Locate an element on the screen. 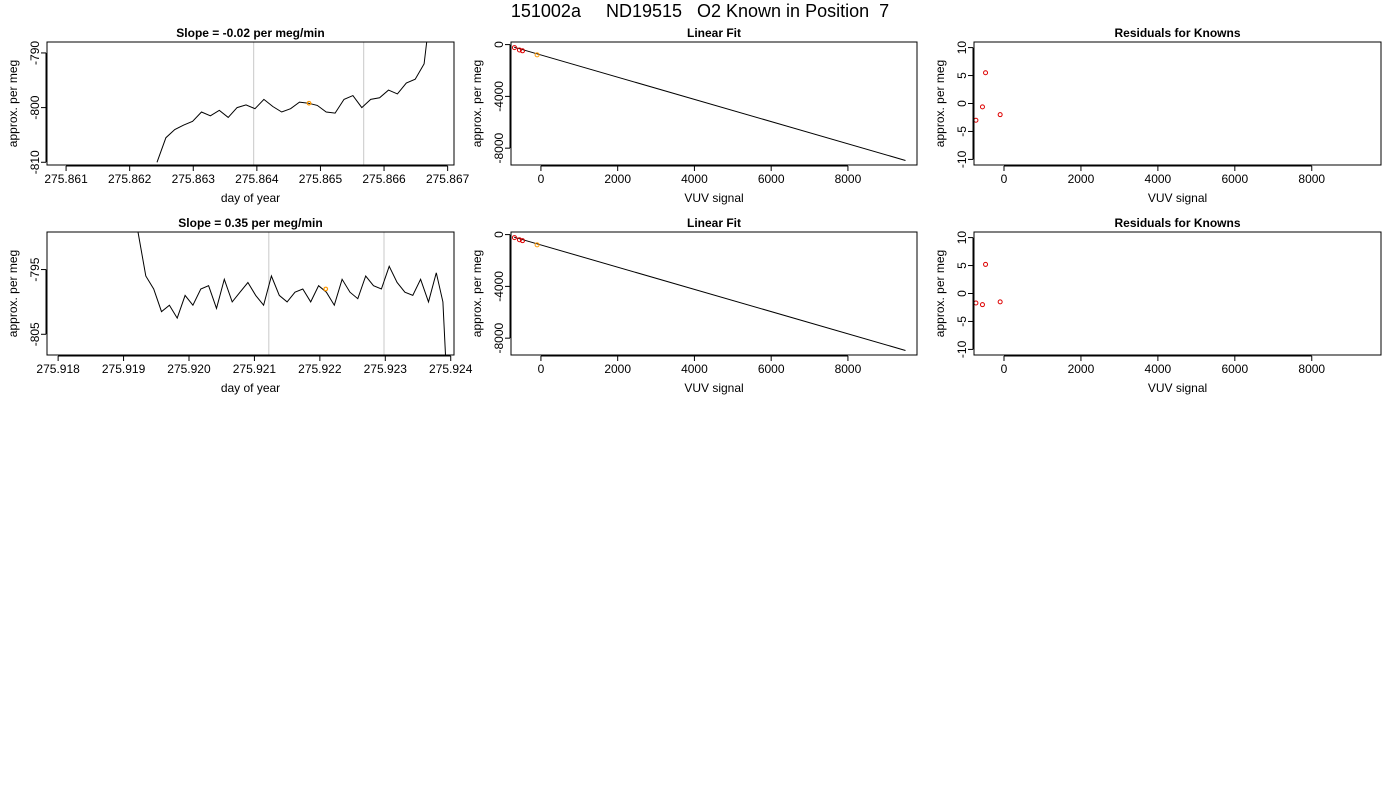 The width and height of the screenshot is (1400, 800). y-tick-label: -795 is located at coordinates (35, 269).